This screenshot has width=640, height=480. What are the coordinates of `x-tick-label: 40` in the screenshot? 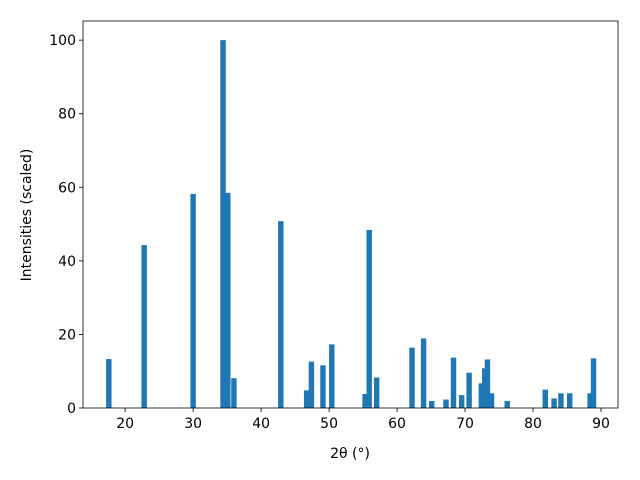 It's located at (261, 424).